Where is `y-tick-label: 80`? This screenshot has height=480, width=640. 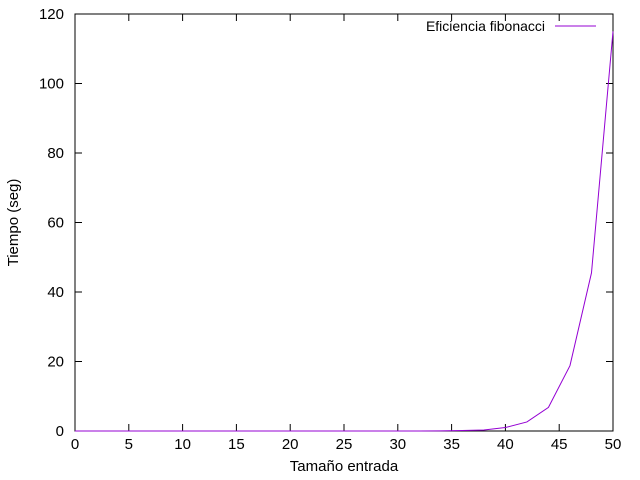
y-tick-label: 80 is located at coordinates (55, 153).